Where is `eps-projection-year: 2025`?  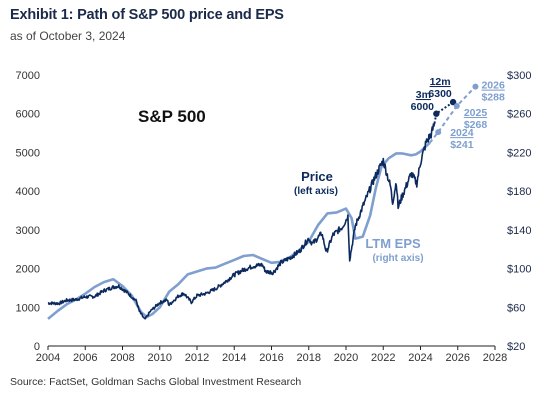 eps-projection-year: 2025 is located at coordinates (476, 113).